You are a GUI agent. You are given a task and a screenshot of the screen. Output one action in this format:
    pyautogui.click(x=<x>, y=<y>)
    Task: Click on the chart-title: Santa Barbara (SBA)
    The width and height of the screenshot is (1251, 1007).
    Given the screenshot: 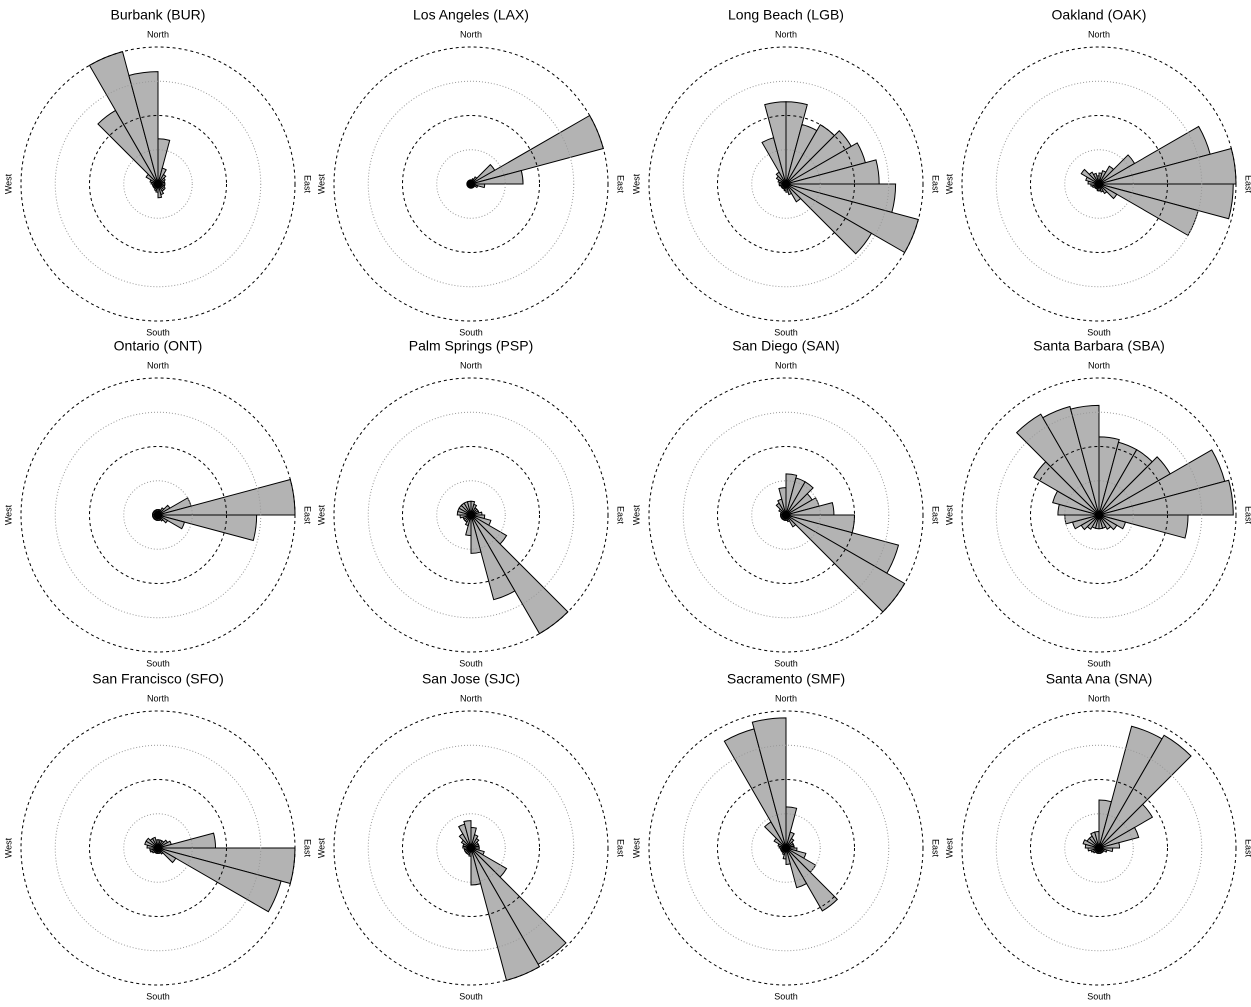 What is the action you would take?
    pyautogui.click(x=1099, y=346)
    